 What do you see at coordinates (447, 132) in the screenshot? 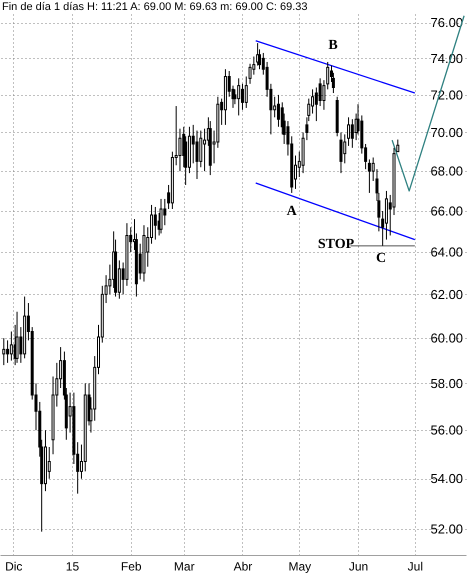
I see `y-tick-label: 70.00` at bounding box center [447, 132].